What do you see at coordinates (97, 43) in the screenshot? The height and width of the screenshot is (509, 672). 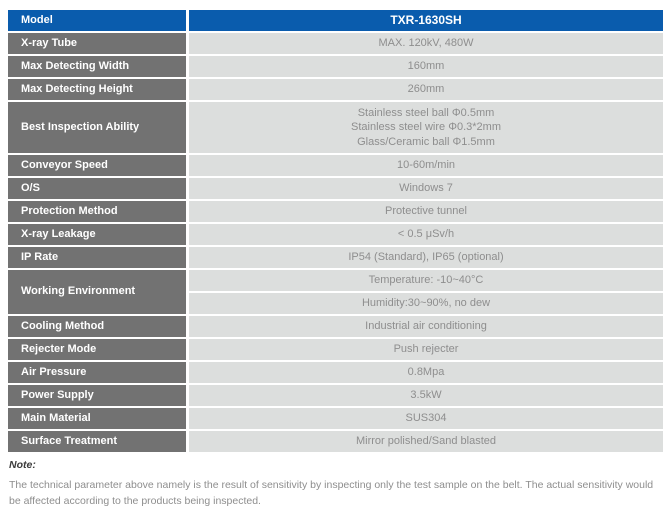 I see `spec-row-label: X-ray Tube` at bounding box center [97, 43].